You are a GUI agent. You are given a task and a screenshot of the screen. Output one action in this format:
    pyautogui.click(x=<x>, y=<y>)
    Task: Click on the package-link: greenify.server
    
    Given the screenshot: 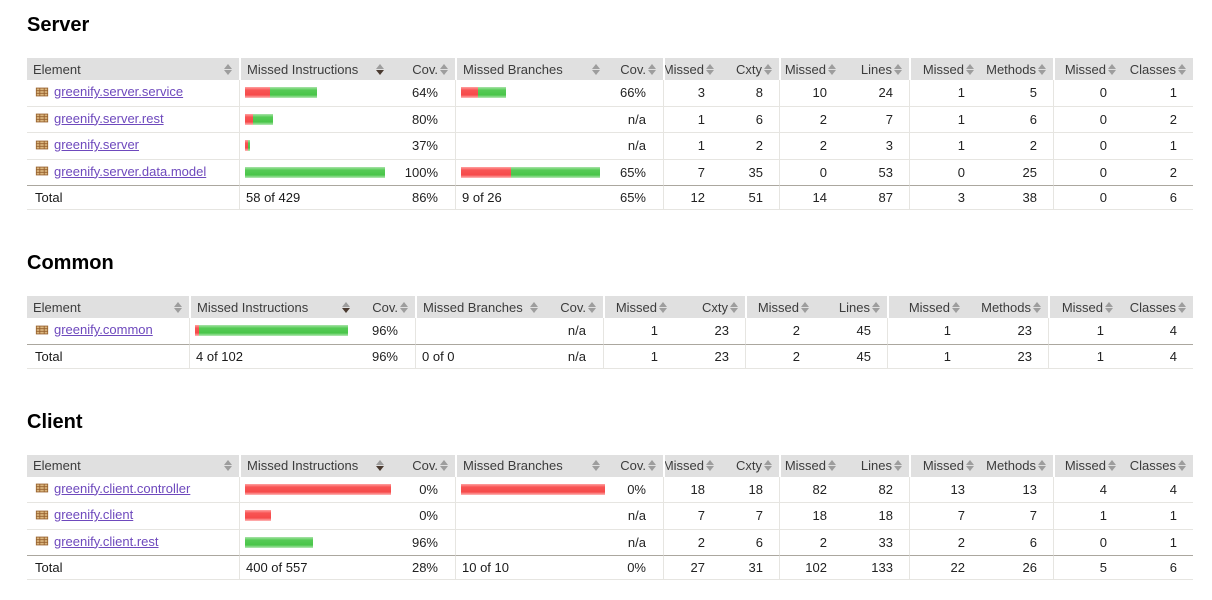 What is the action you would take?
    pyautogui.click(x=87, y=144)
    